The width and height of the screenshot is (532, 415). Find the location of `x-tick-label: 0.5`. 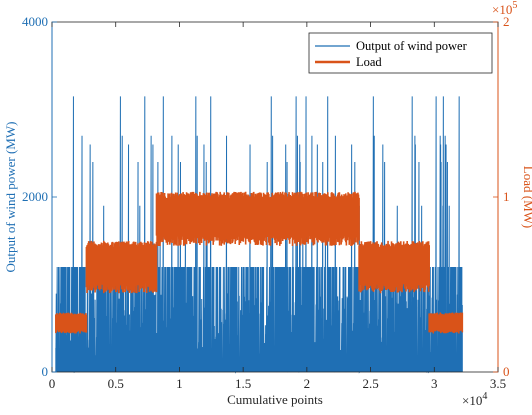

x-tick-label: 0.5 is located at coordinates (116, 383).